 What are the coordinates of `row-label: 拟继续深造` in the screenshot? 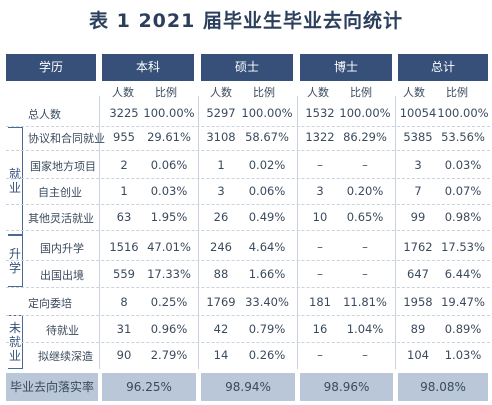 It's located at (65, 356).